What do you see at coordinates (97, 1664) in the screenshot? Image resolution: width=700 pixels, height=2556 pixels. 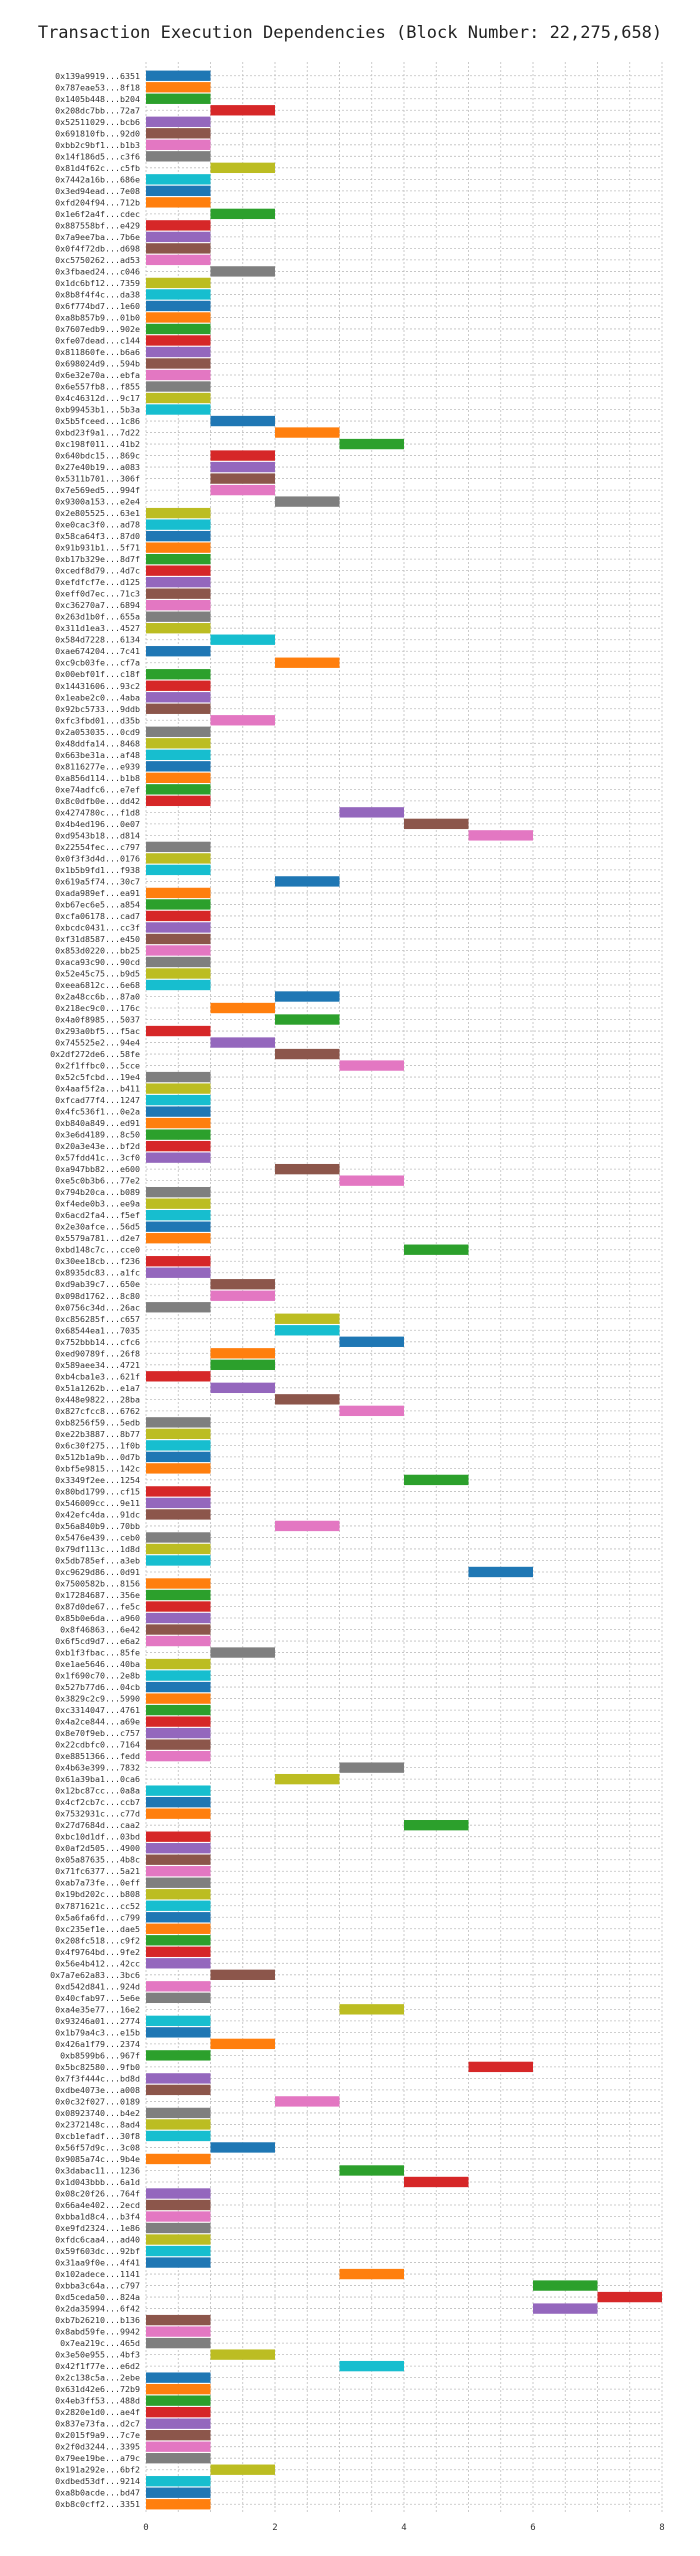 I see `y-tick-label: 0xe1ae5646...40ba` at bounding box center [97, 1664].